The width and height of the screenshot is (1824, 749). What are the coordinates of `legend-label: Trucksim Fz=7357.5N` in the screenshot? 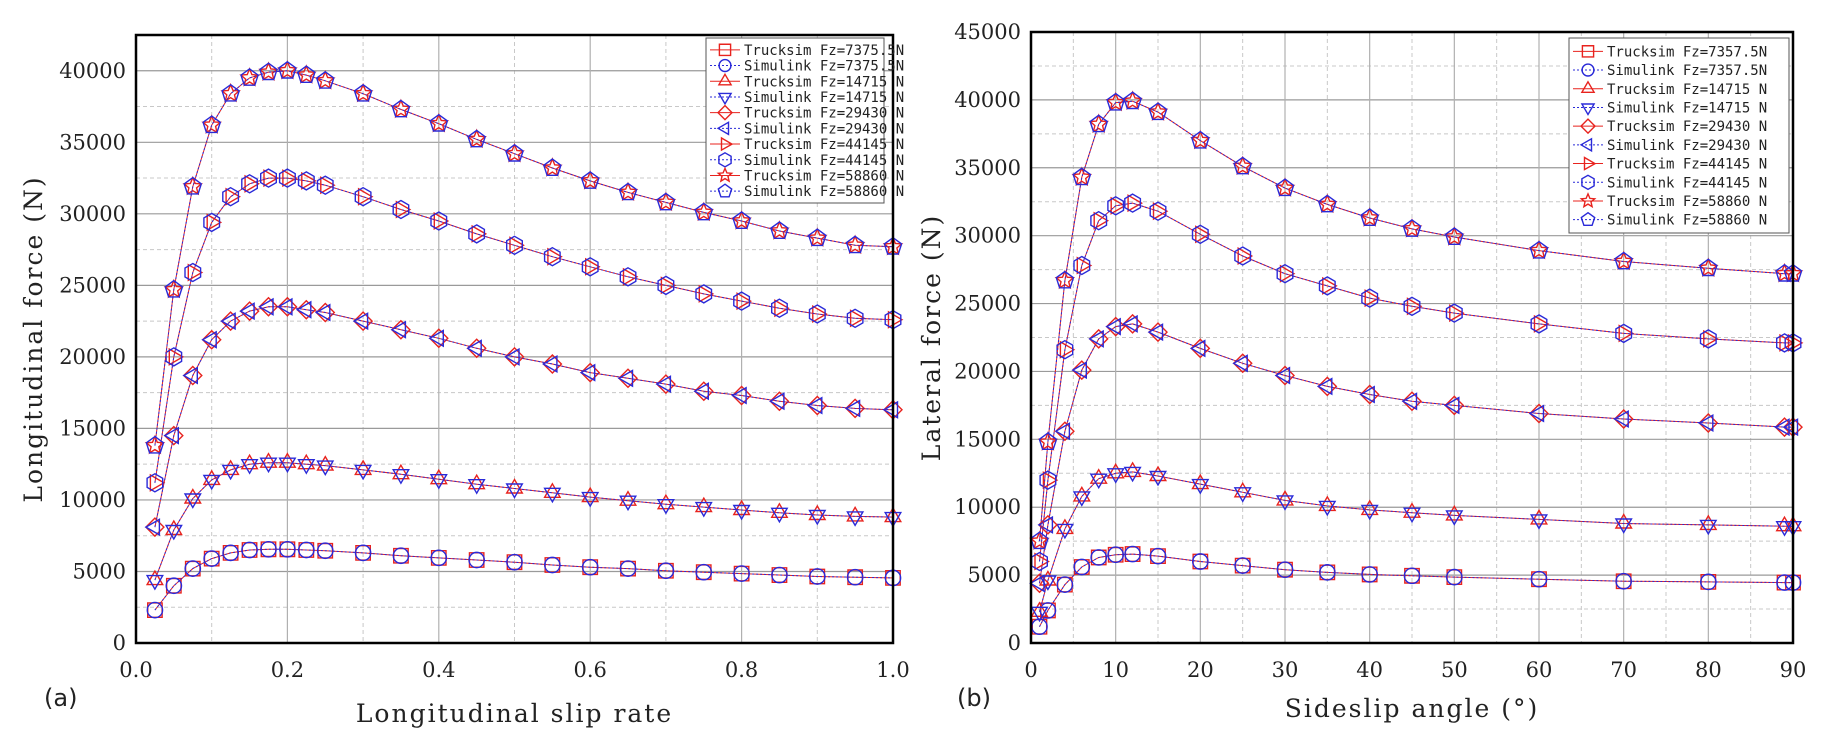 It's located at (1687, 52).